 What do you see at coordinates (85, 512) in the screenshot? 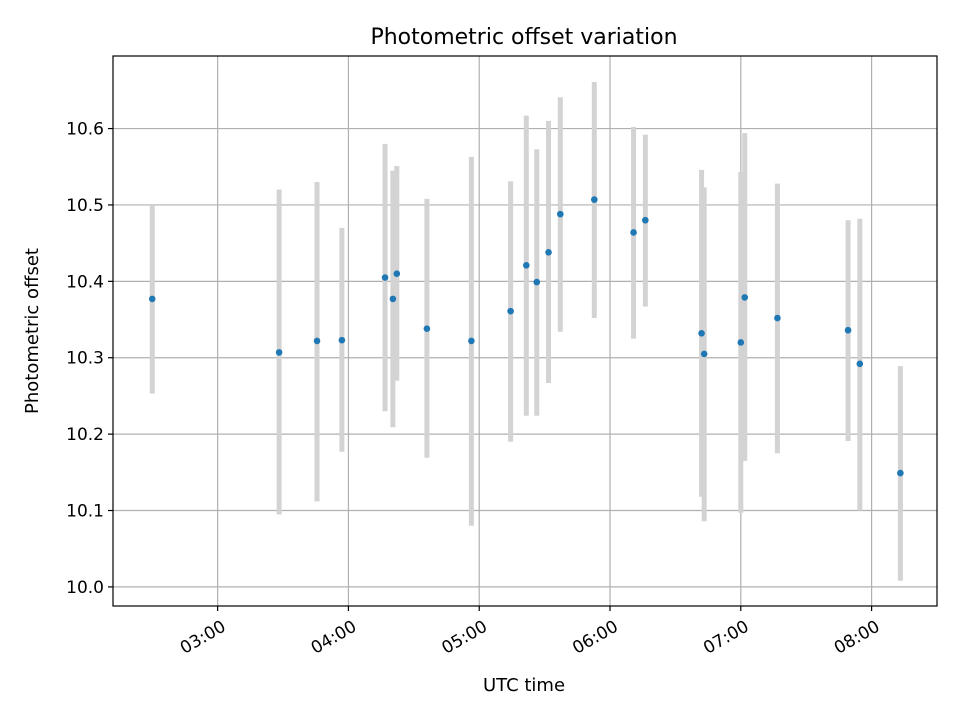
I see `y-tick-label: 10.1` at bounding box center [85, 512].